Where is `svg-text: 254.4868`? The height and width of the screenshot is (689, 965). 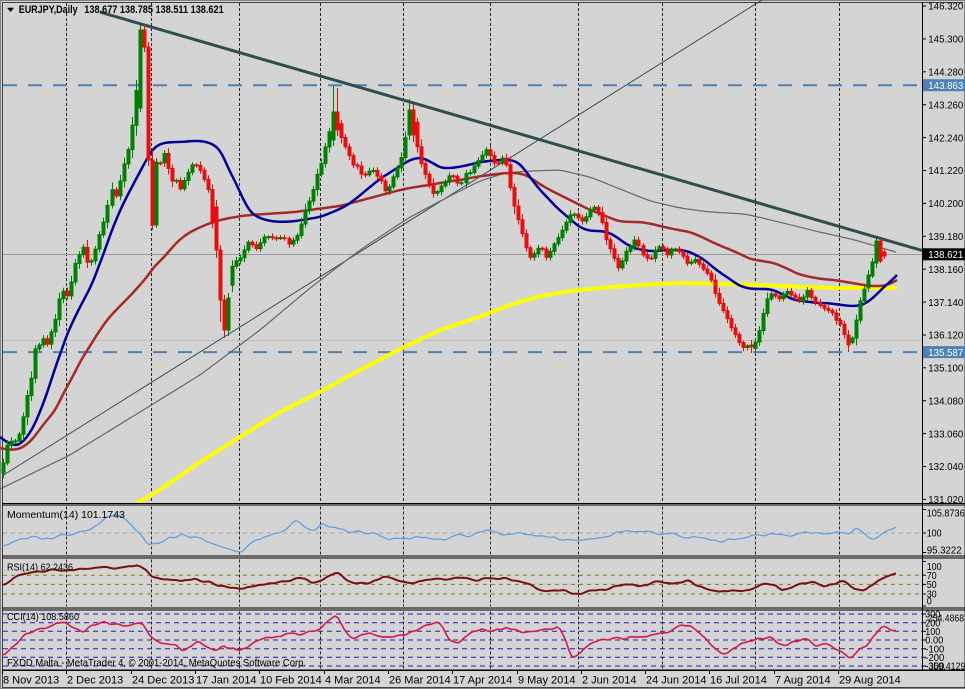 svg-text: 254.4868 is located at coordinates (946, 619).